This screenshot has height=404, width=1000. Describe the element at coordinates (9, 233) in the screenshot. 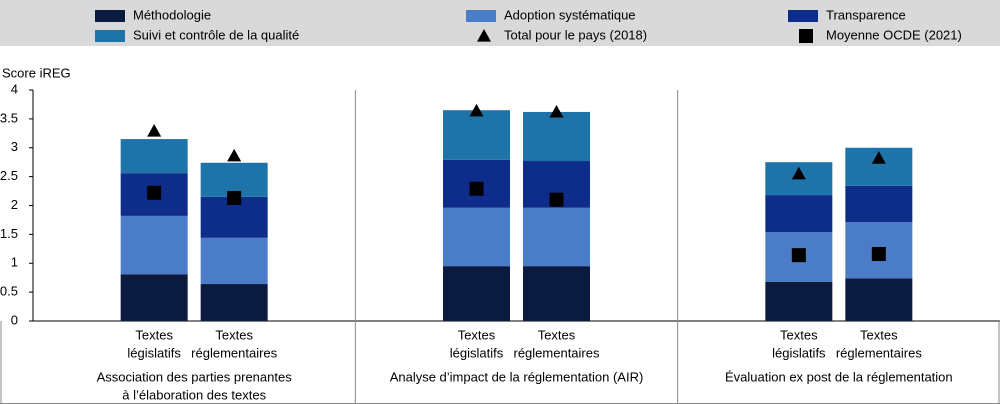

I see `y-tick-label: 1.5` at that location.